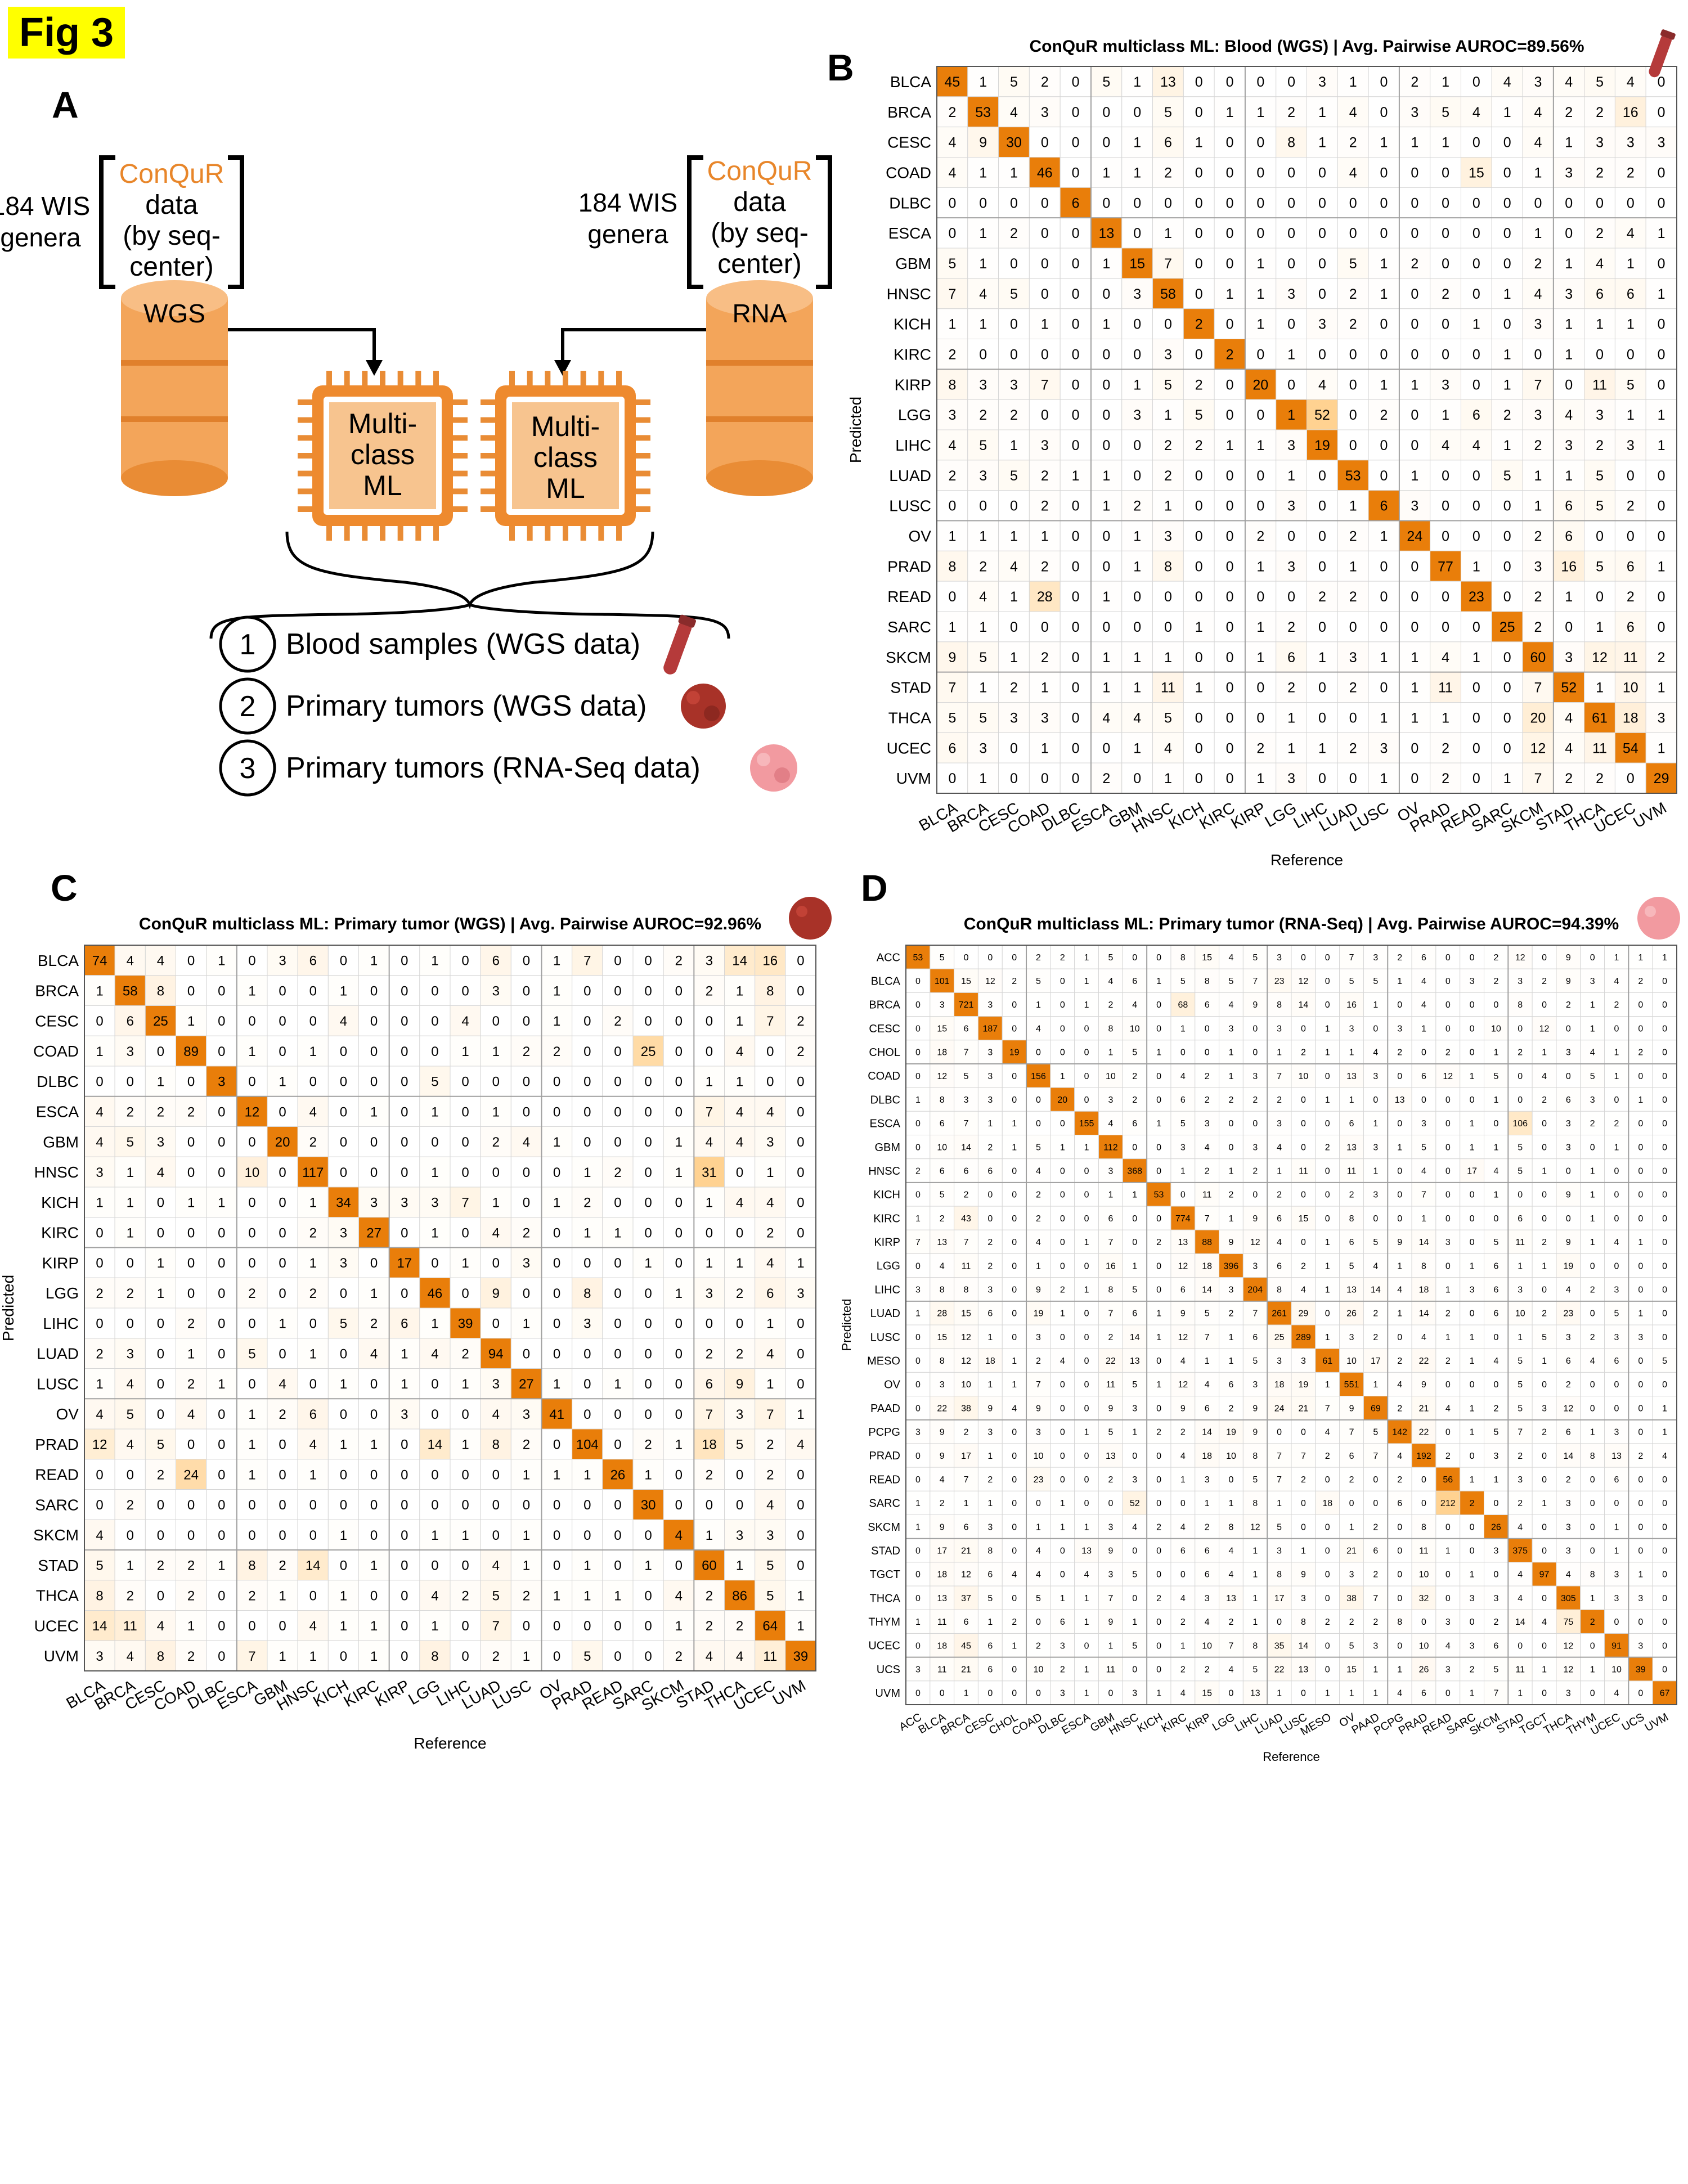  What do you see at coordinates (1662, 53) in the screenshot?
I see `blood-tube-icon` at bounding box center [1662, 53].